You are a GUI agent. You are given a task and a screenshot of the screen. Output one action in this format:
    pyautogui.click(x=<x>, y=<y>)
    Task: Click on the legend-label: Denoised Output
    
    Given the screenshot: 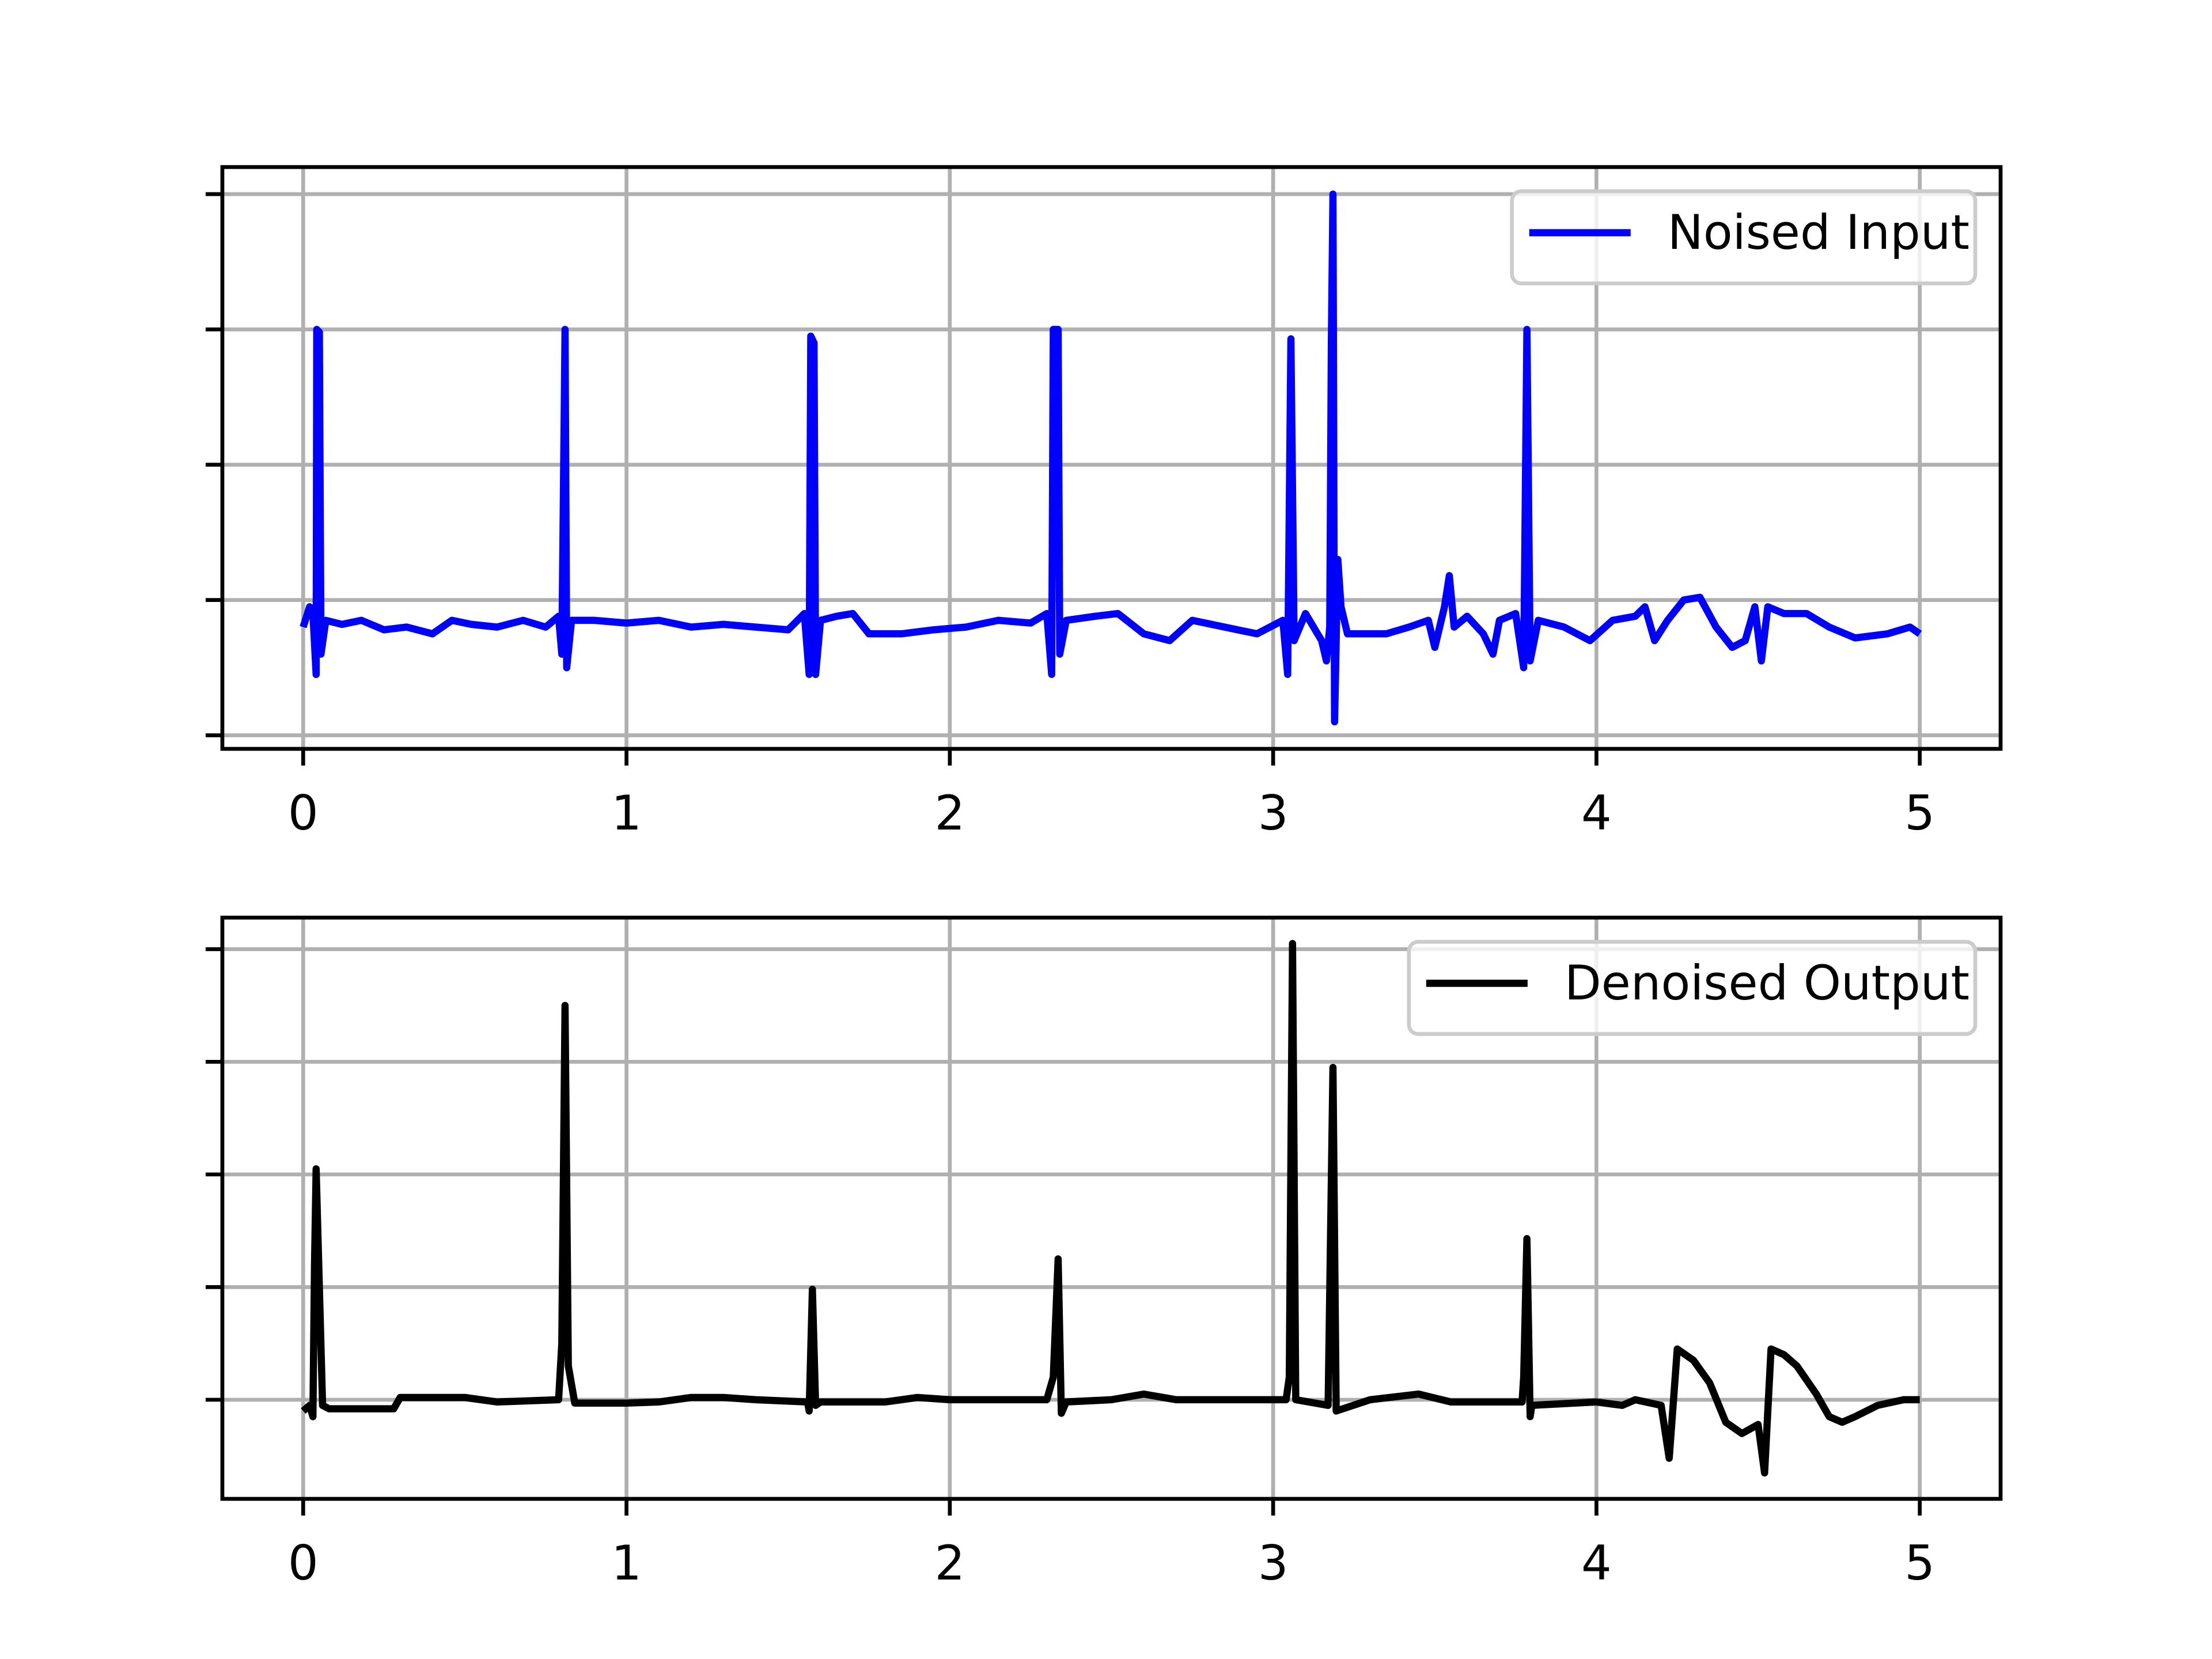 What is the action you would take?
    pyautogui.click(x=1767, y=983)
    